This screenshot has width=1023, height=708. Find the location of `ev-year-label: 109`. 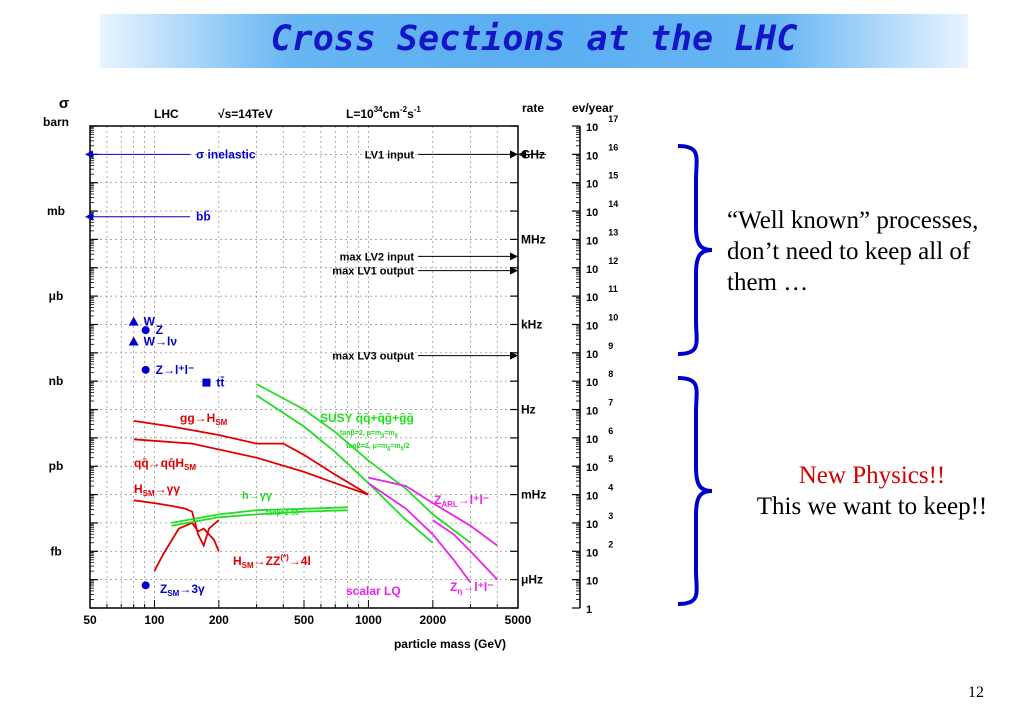

ev-year-label: 109 is located at coordinates (599, 351).